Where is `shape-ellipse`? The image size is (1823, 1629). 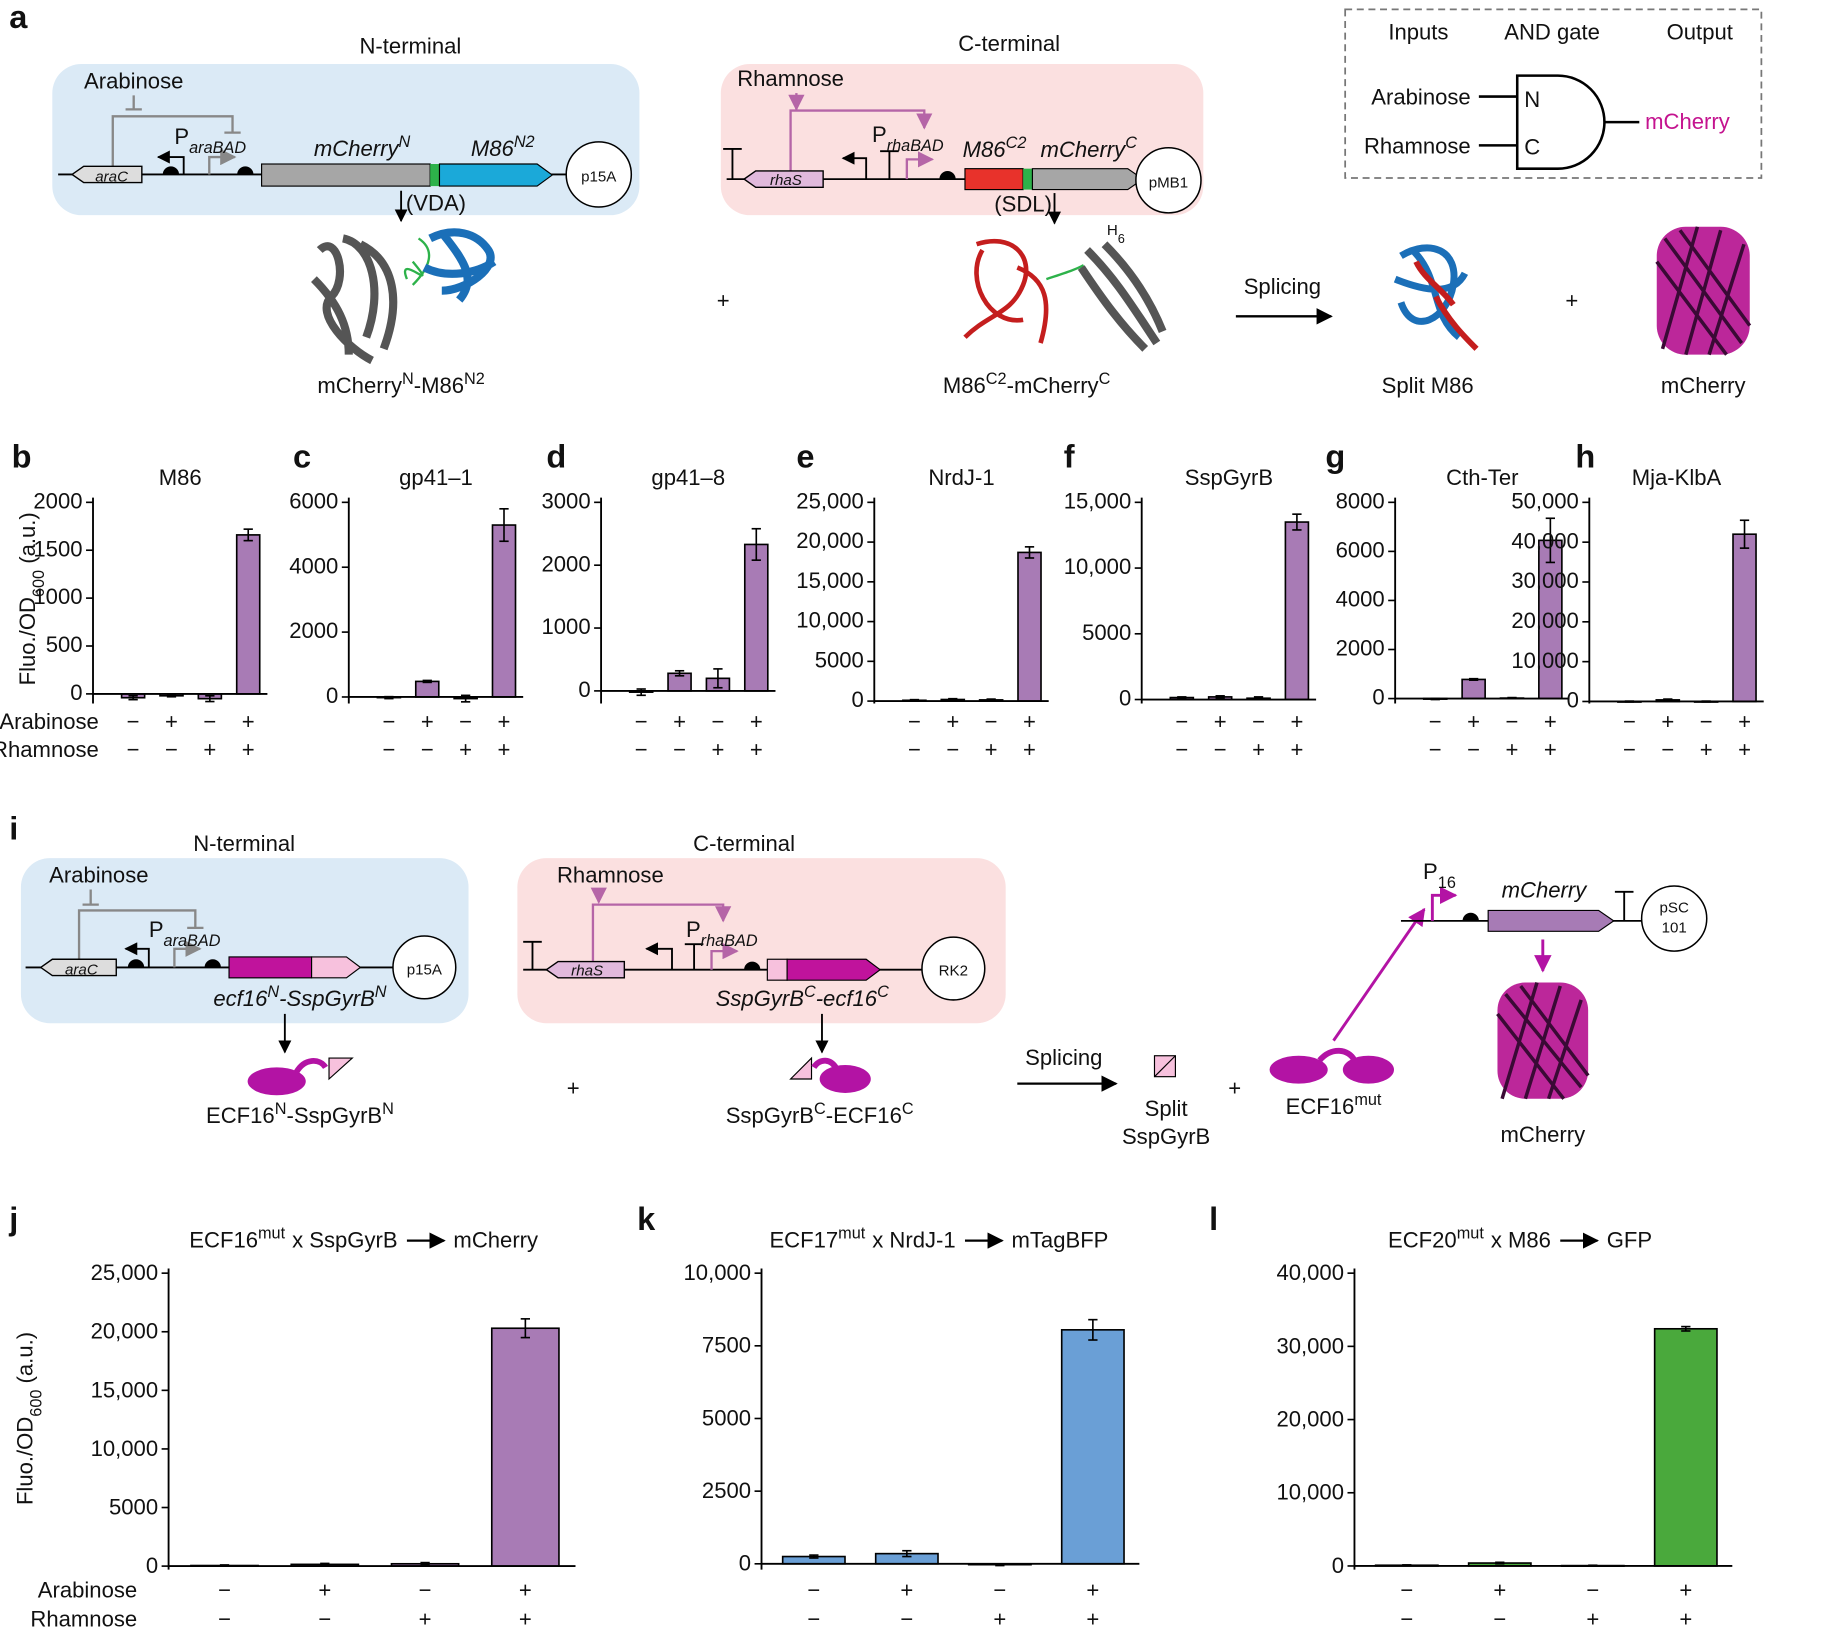
shape-ellipse is located at coordinates (276, 1081).